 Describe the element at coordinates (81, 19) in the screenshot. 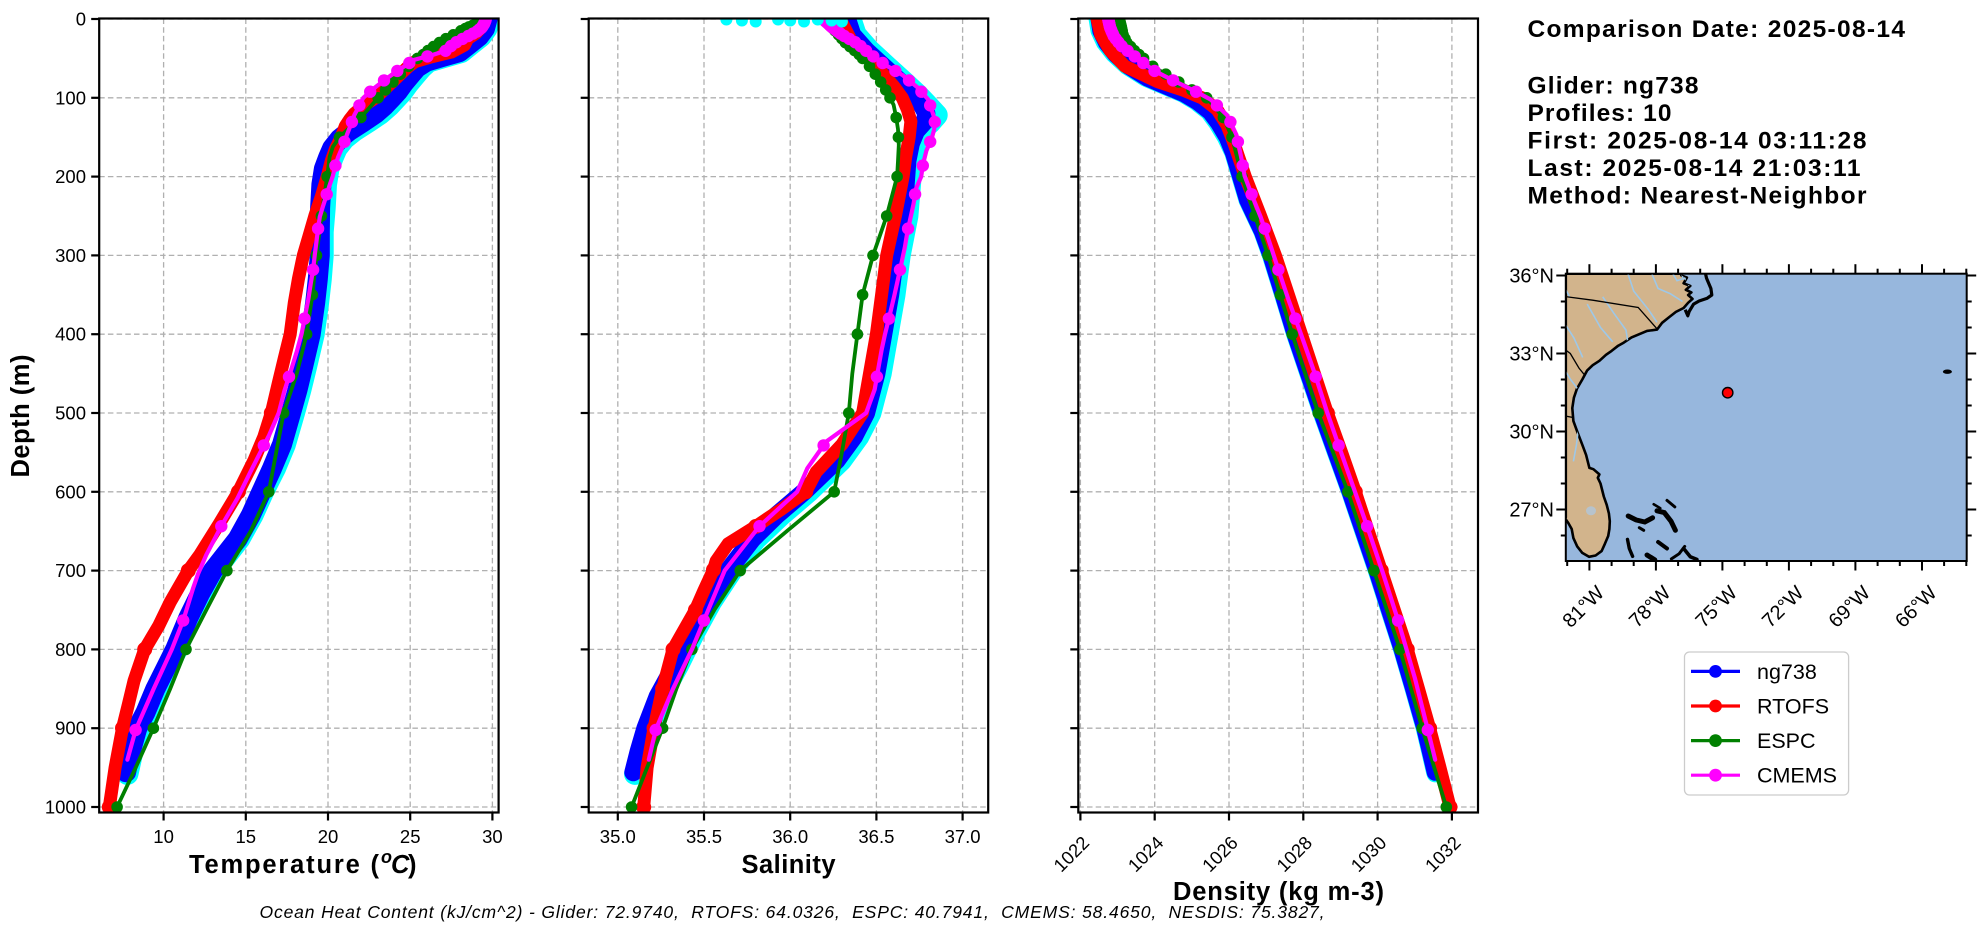

I see `svg-text: 0` at that location.